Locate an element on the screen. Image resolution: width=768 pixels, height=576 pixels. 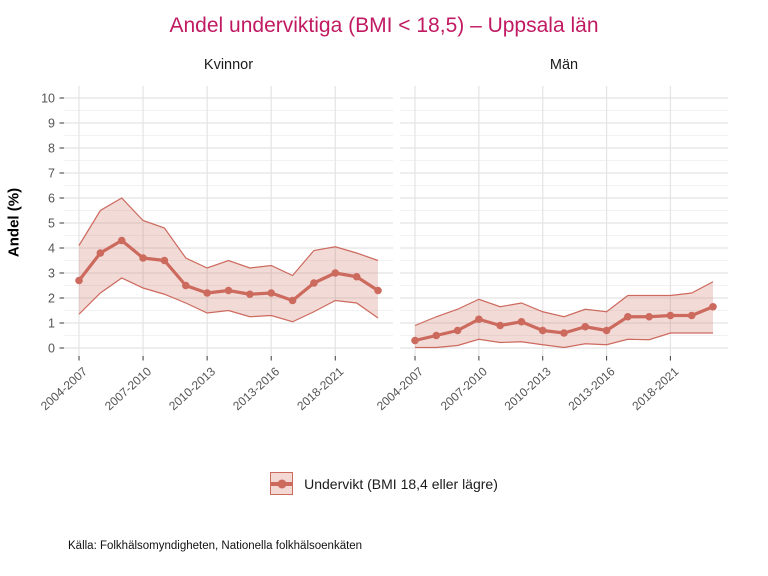
legend-dot-icon is located at coordinates (282, 483).